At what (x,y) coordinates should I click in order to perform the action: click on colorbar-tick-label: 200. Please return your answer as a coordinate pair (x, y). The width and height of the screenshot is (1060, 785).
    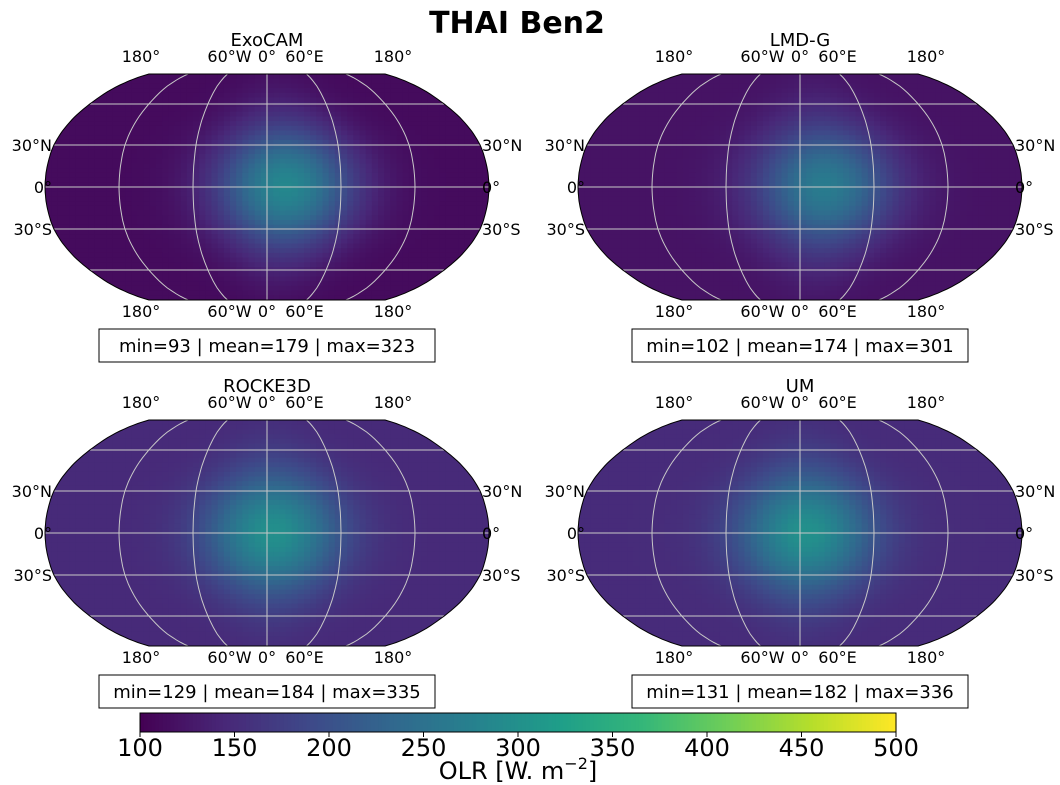
    Looking at the image, I should click on (329, 748).